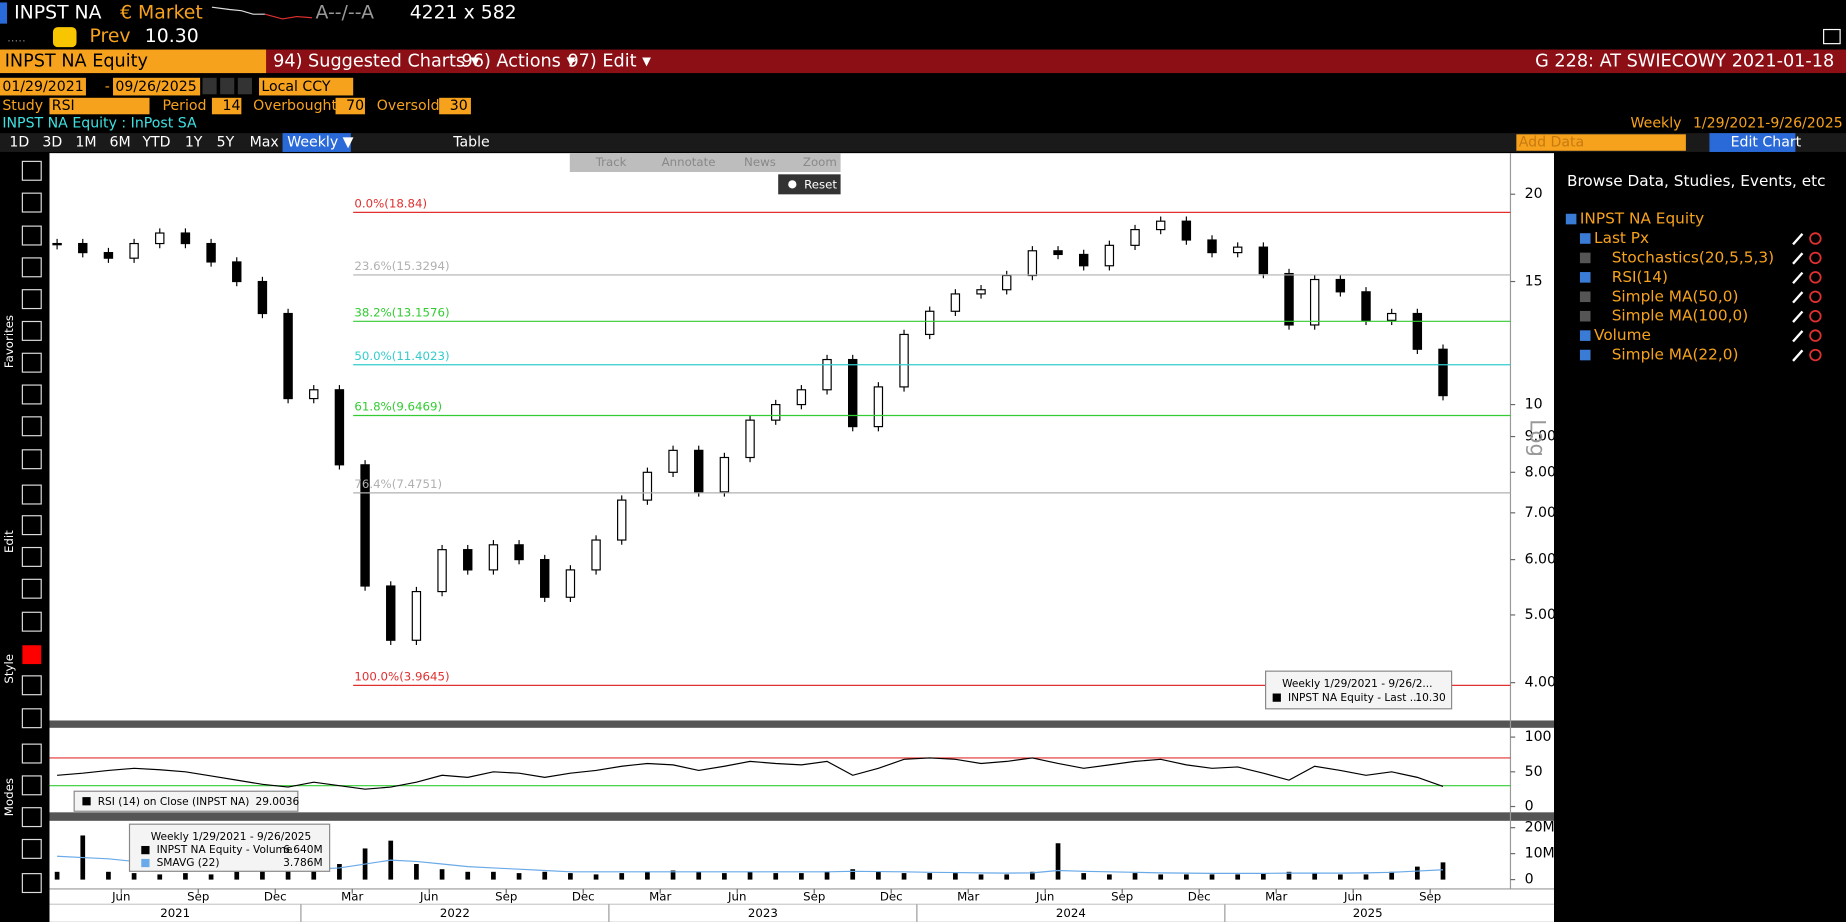 This screenshot has width=1846, height=922. I want to click on chart-tool: Zoom, so click(820, 162).